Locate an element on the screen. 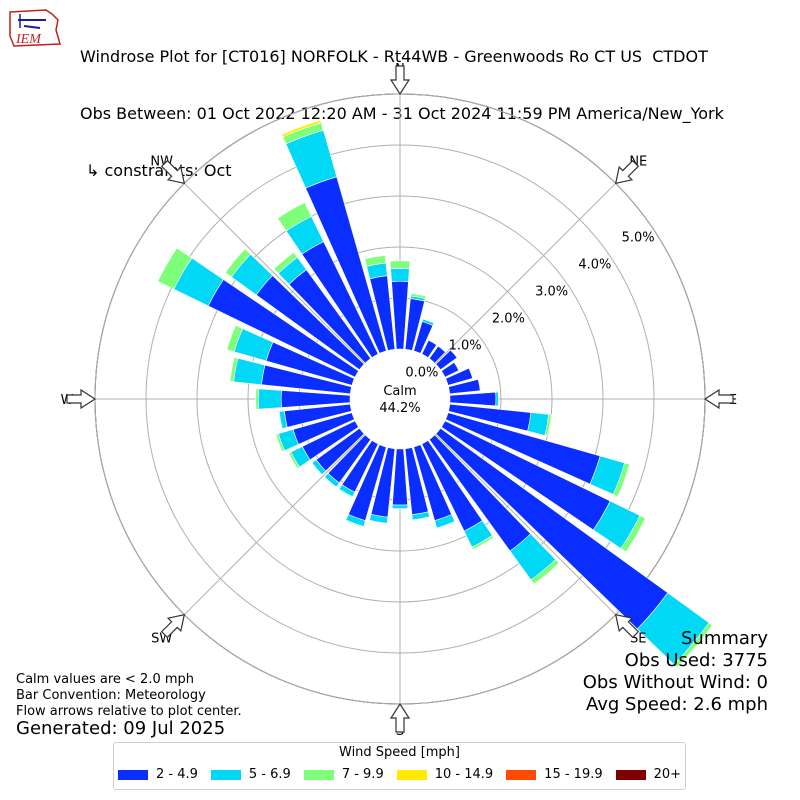 The width and height of the screenshot is (800, 800). legend-item: 15 - 19.9 is located at coordinates (554, 774).